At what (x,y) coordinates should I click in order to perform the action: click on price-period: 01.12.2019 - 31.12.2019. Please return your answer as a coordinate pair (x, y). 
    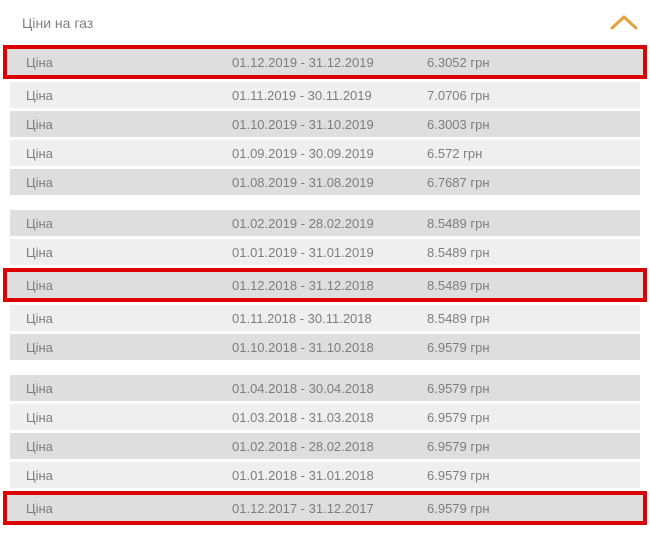
    Looking at the image, I should click on (303, 62).